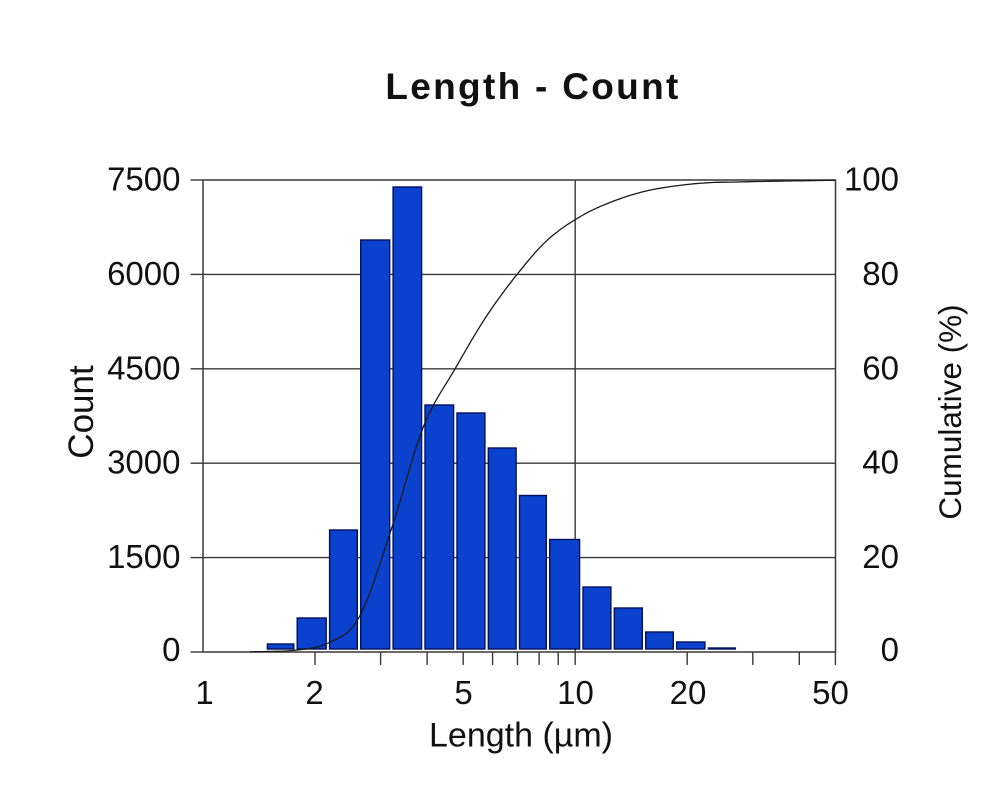 The width and height of the screenshot is (1000, 796). Describe the element at coordinates (143, 179) in the screenshot. I see `svg-text: 7500` at that location.